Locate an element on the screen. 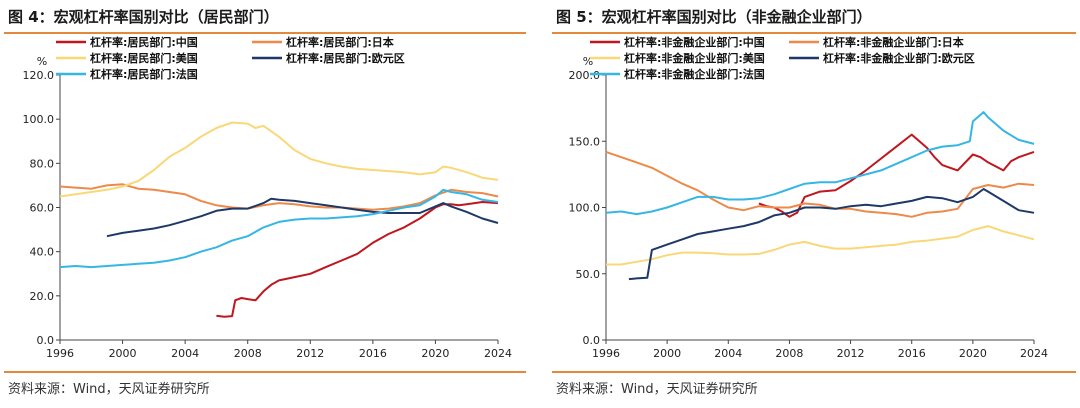  y-tick-label: 40.0 is located at coordinates (42, 252).